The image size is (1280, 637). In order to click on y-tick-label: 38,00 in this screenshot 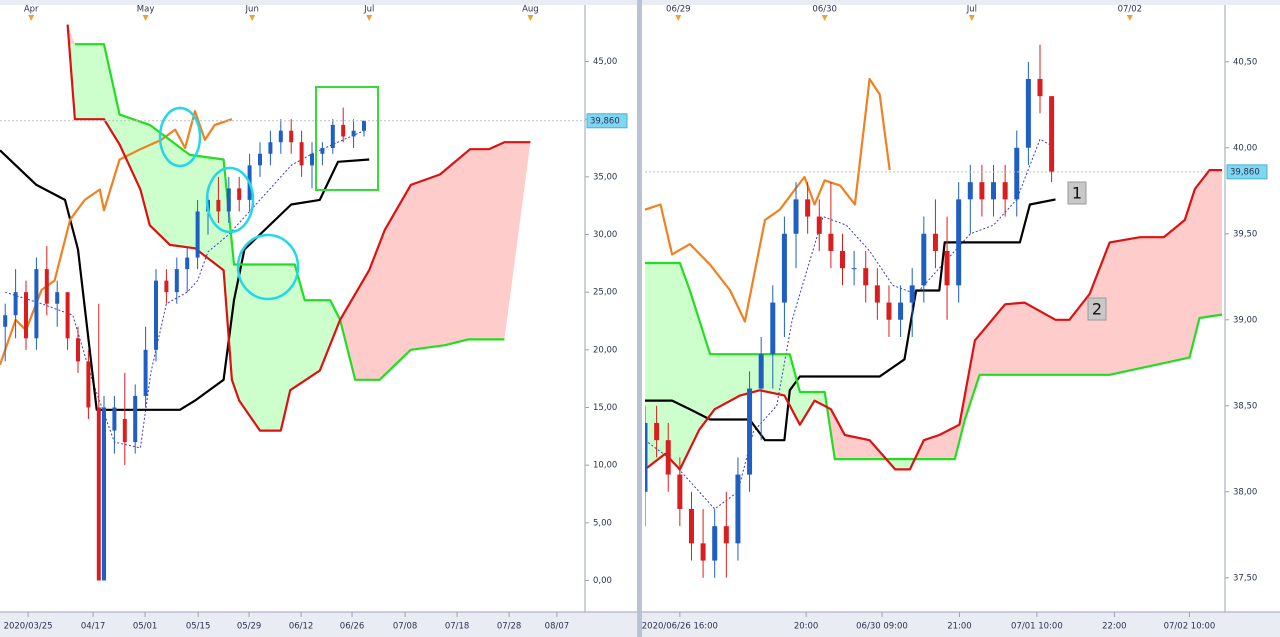, I will do `click(1245, 492)`.